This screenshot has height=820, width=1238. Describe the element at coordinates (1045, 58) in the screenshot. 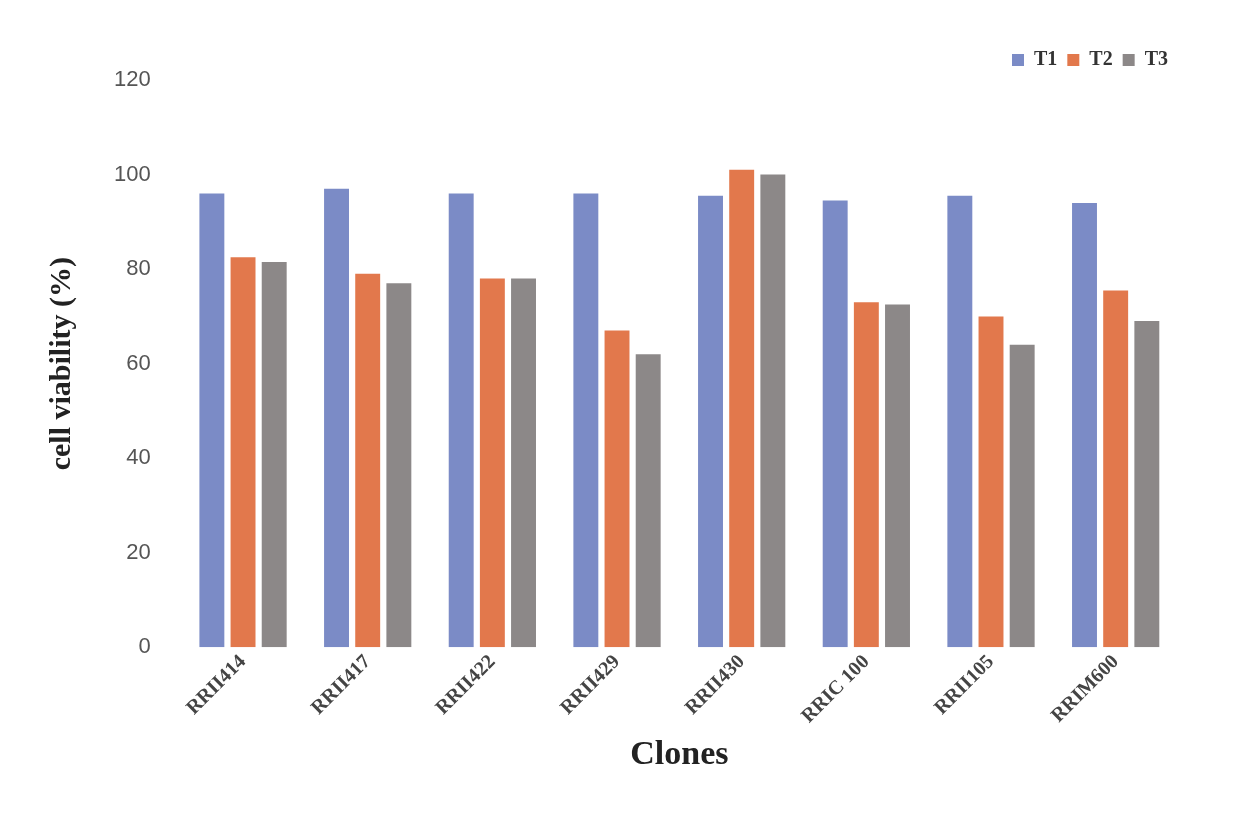

I see `legend-label: T1` at that location.